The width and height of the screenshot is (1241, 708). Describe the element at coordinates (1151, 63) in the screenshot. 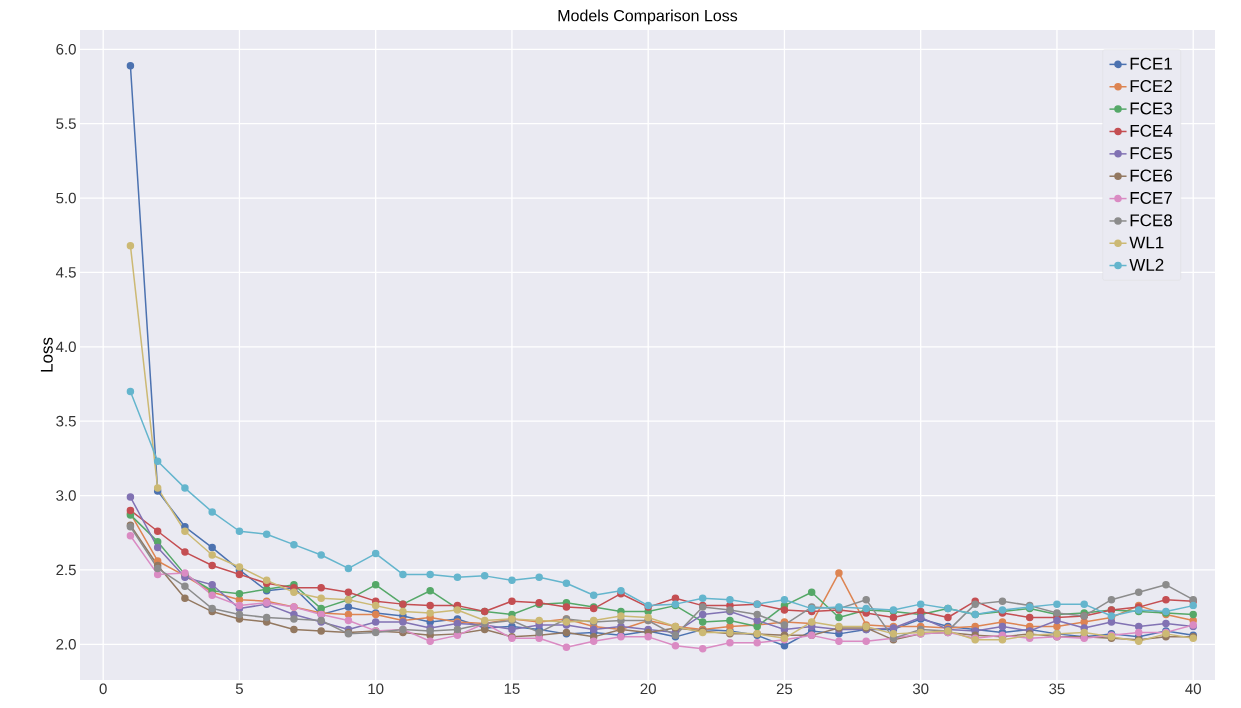

I see `legend-label: FCE1` at that location.